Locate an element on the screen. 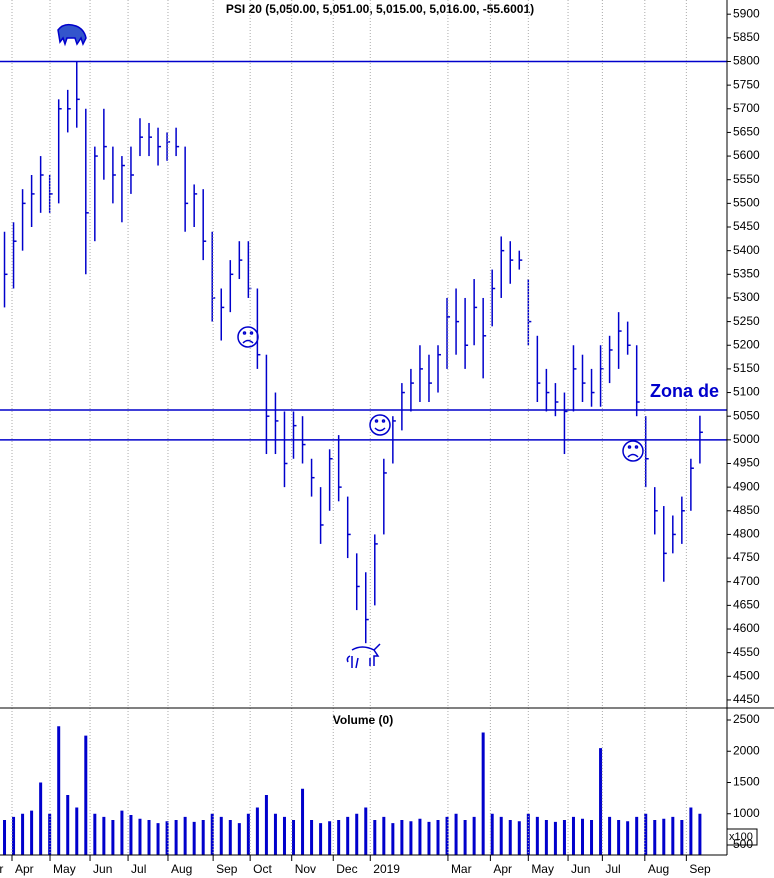 The height and width of the screenshot is (878, 774). y-tick-label: 5250 is located at coordinates (746, 321).